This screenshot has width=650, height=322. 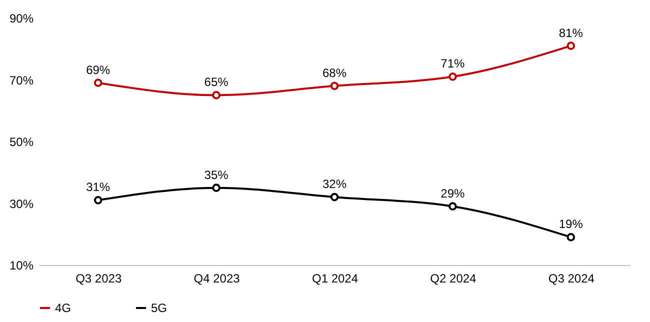 What do you see at coordinates (453, 279) in the screenshot?
I see `x-tick-label: Q2 2024` at bounding box center [453, 279].